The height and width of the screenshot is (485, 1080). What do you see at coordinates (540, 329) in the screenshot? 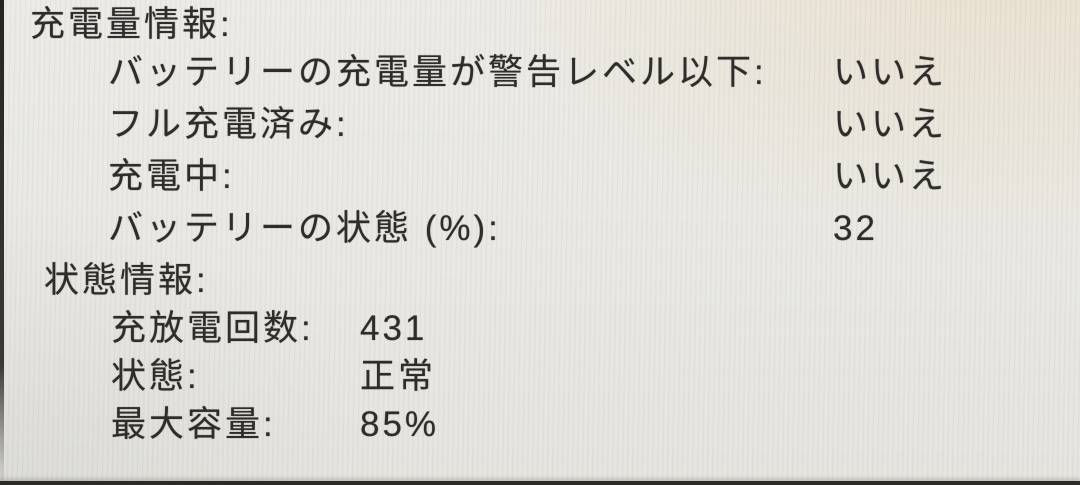
I see `row-cycle-count: 充放電回数: 431` at bounding box center [540, 329].